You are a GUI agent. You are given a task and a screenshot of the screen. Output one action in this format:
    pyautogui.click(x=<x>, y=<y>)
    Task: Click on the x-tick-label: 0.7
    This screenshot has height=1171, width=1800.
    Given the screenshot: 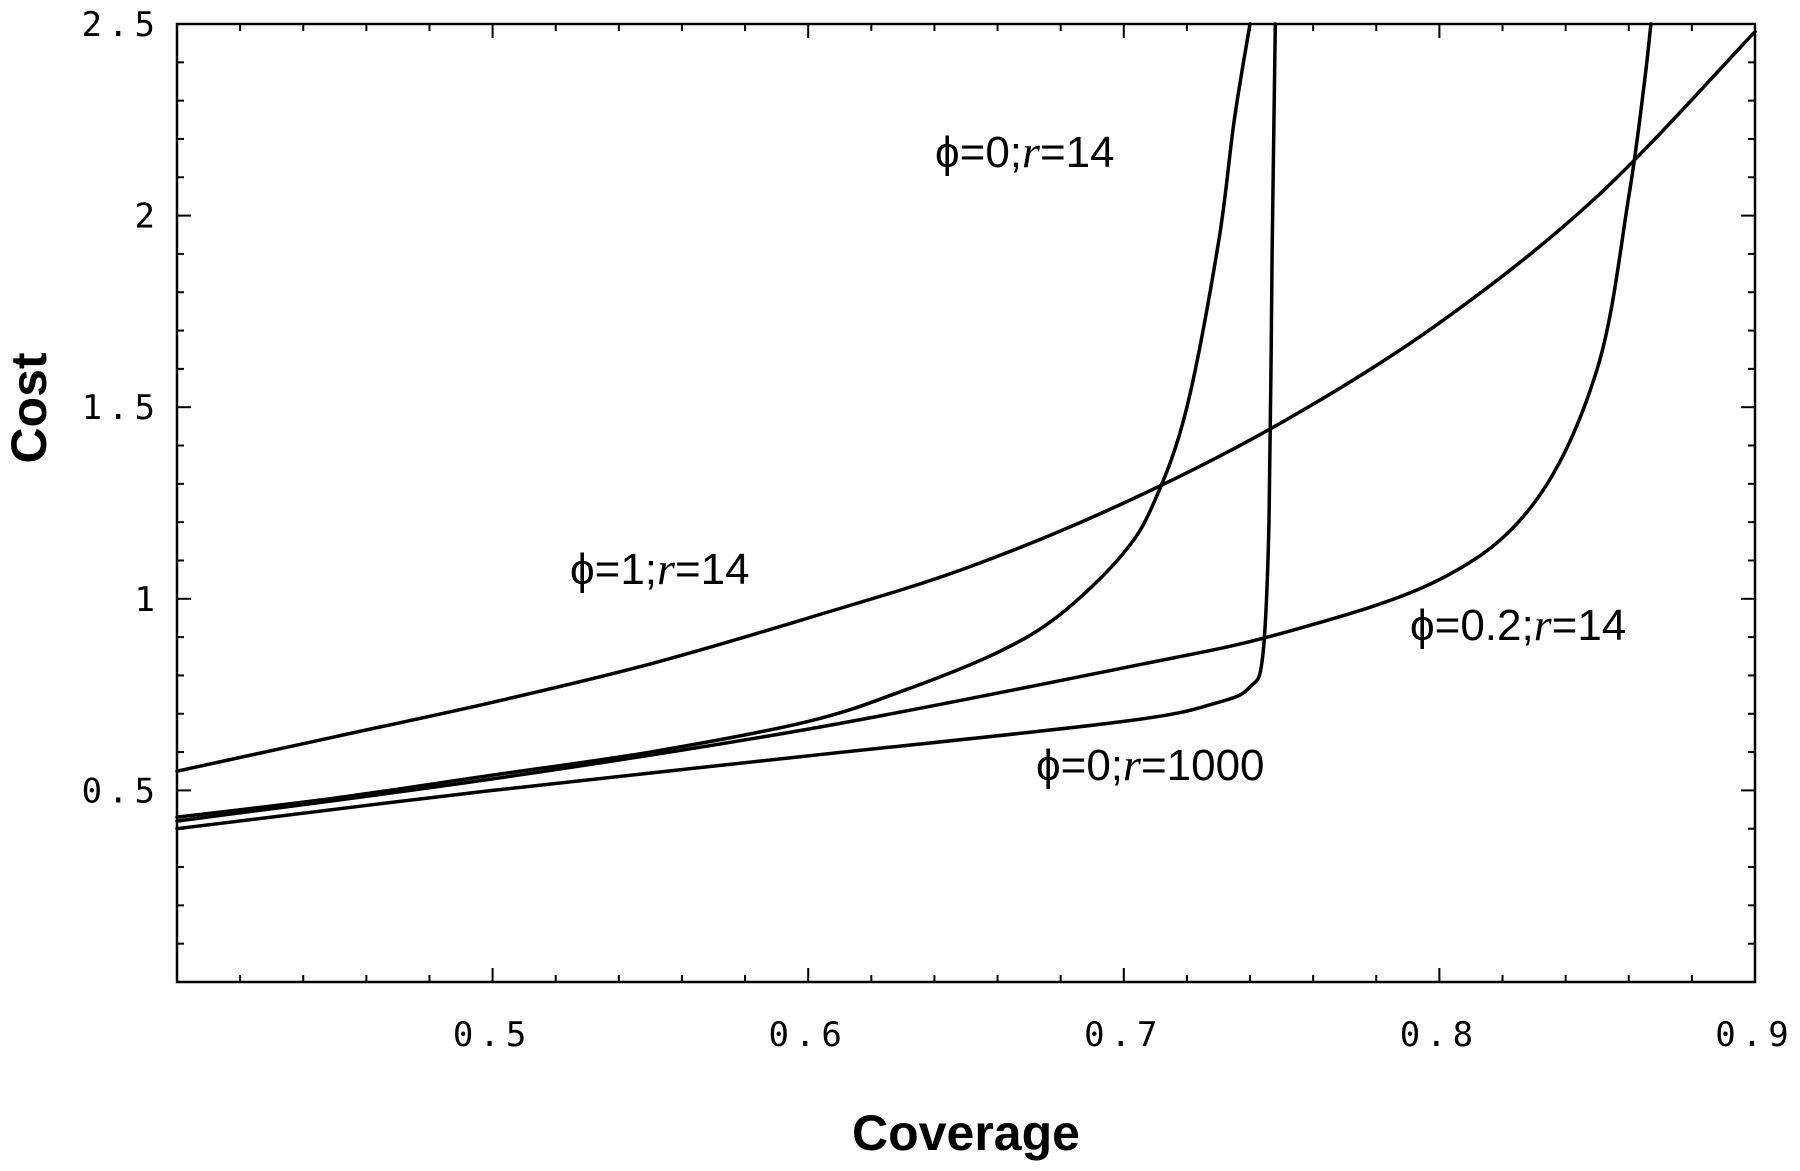 What is the action you would take?
    pyautogui.click(x=1123, y=1035)
    